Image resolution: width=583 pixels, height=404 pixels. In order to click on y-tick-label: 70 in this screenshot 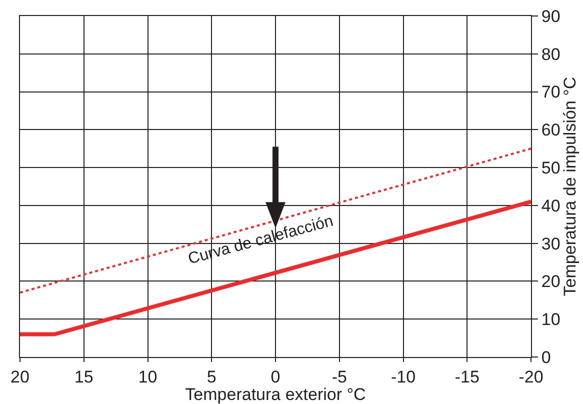, I will do `click(550, 92)`.